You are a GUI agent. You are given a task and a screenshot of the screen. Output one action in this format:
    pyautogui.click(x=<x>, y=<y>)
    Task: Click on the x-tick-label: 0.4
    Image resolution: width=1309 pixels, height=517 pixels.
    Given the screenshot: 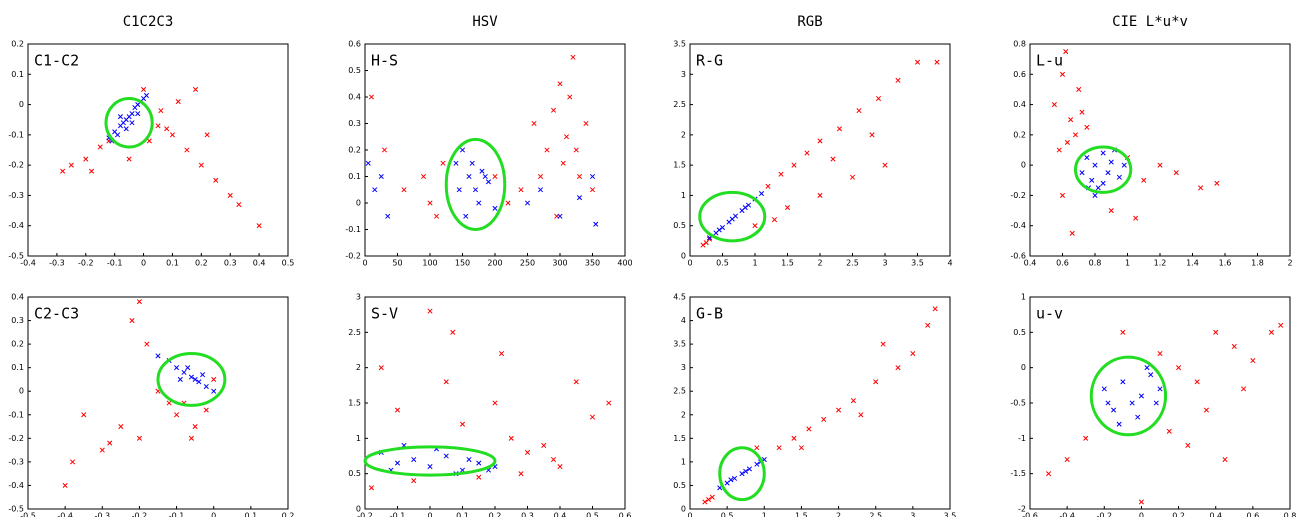 What is the action you would take?
    pyautogui.click(x=560, y=514)
    